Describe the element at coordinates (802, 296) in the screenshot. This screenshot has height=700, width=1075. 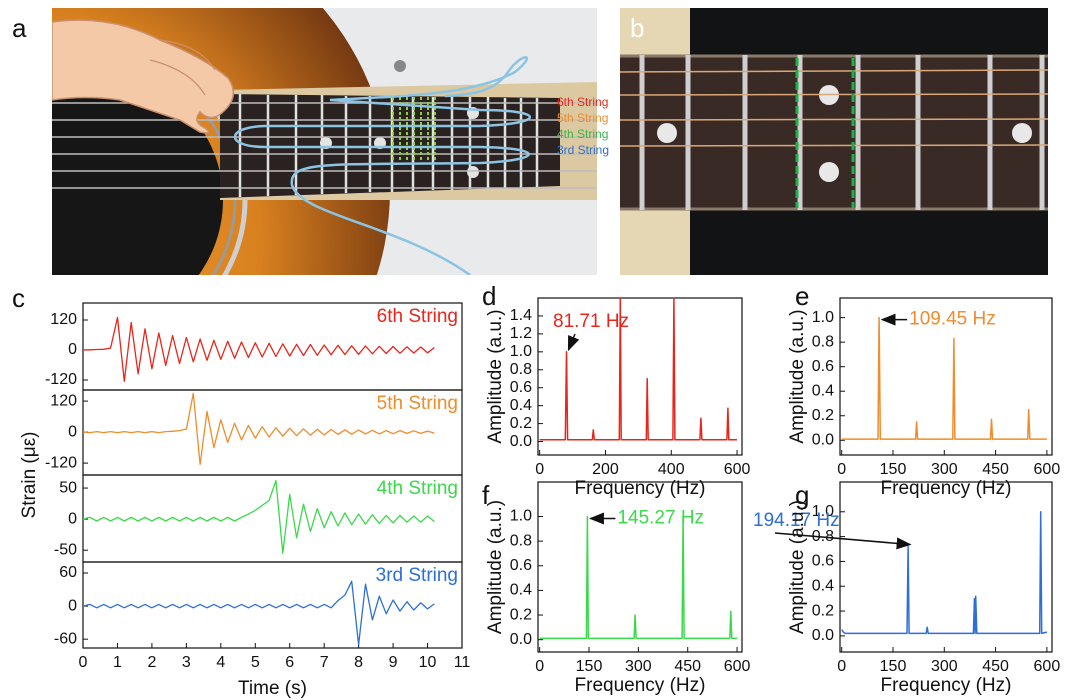
I see `panel-label: e` at that location.